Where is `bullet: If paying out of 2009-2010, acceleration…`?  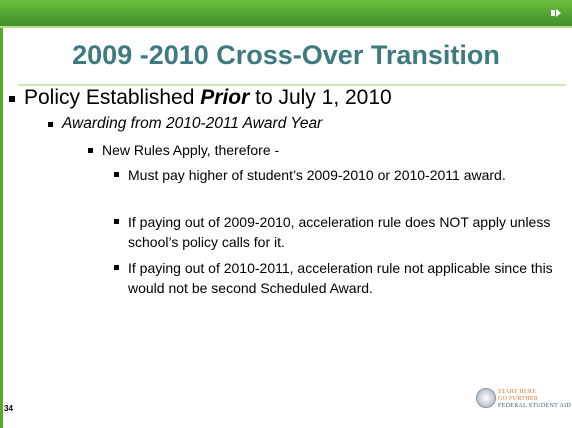 bullet: If paying out of 2009-2010, acceleration… is located at coordinates (336, 232).